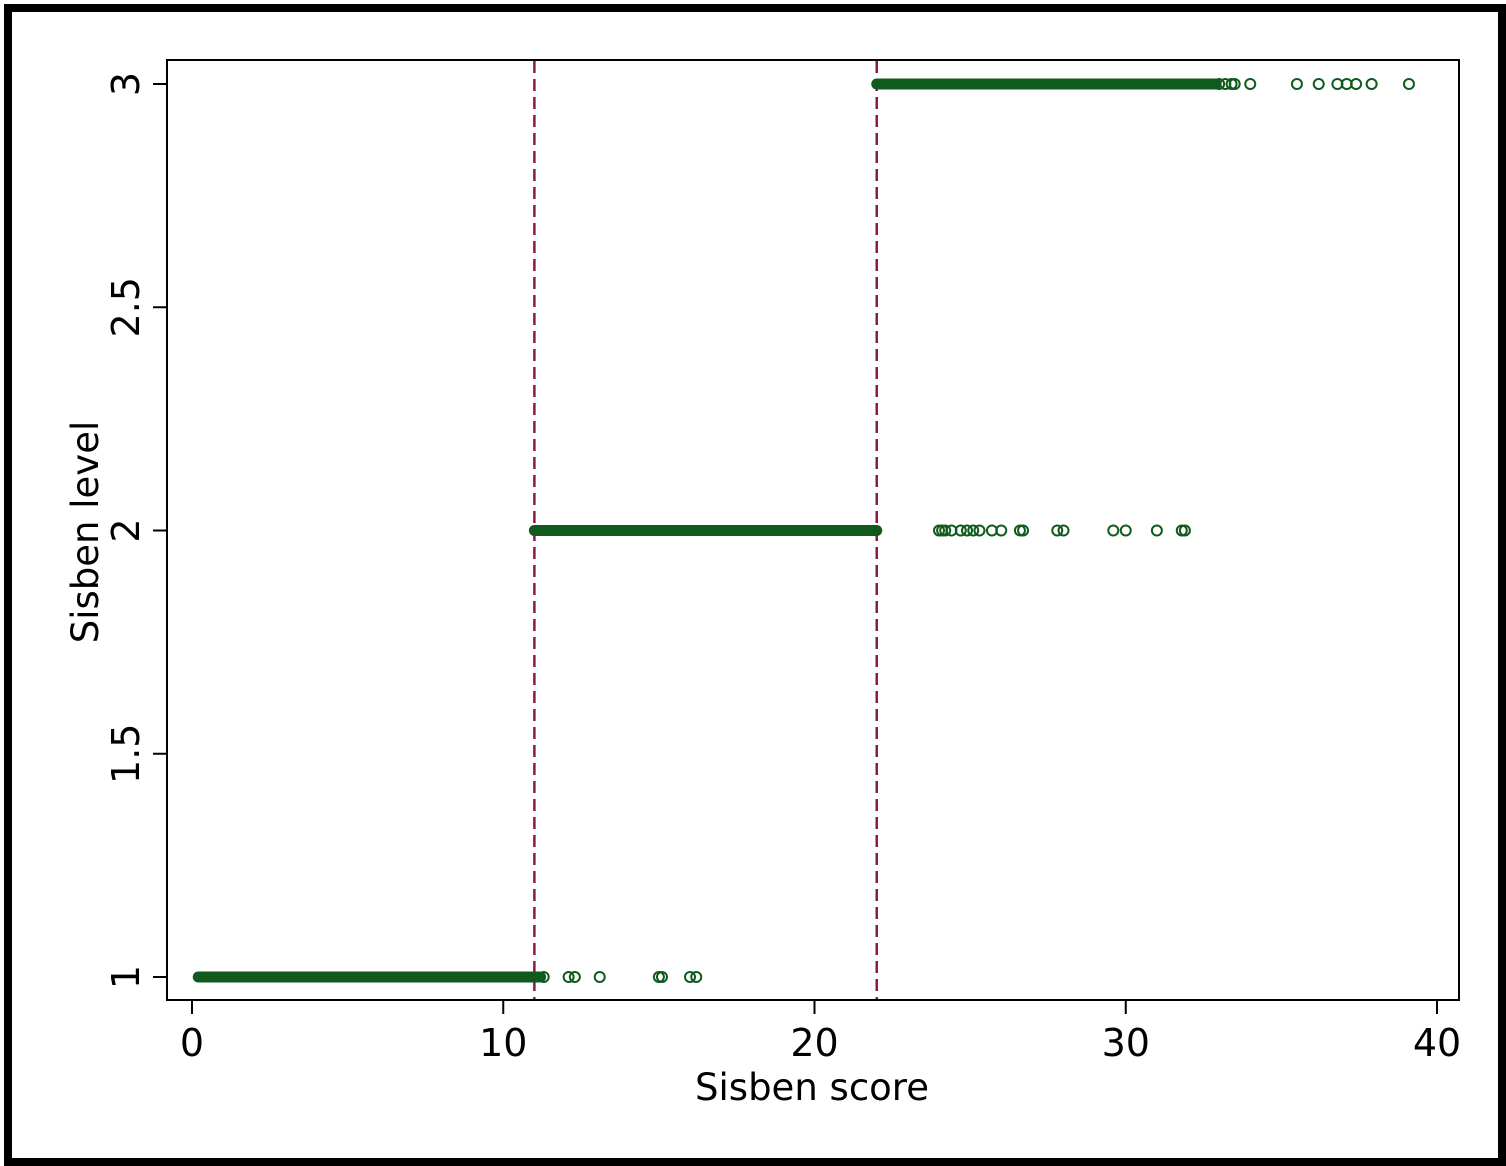 This screenshot has width=1506, height=1166. What do you see at coordinates (126, 754) in the screenshot?
I see `y-tick-label: 1.5` at bounding box center [126, 754].